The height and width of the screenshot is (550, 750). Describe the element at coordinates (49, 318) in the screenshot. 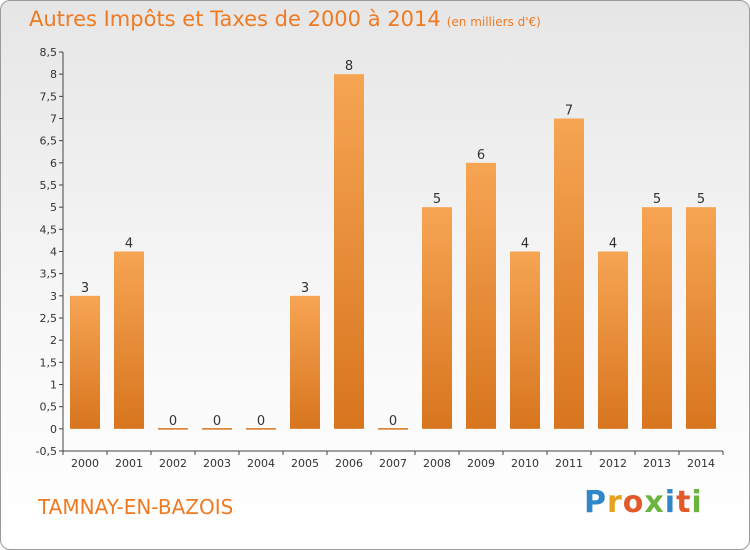

I see `y-tick-label: 2,5` at that location.